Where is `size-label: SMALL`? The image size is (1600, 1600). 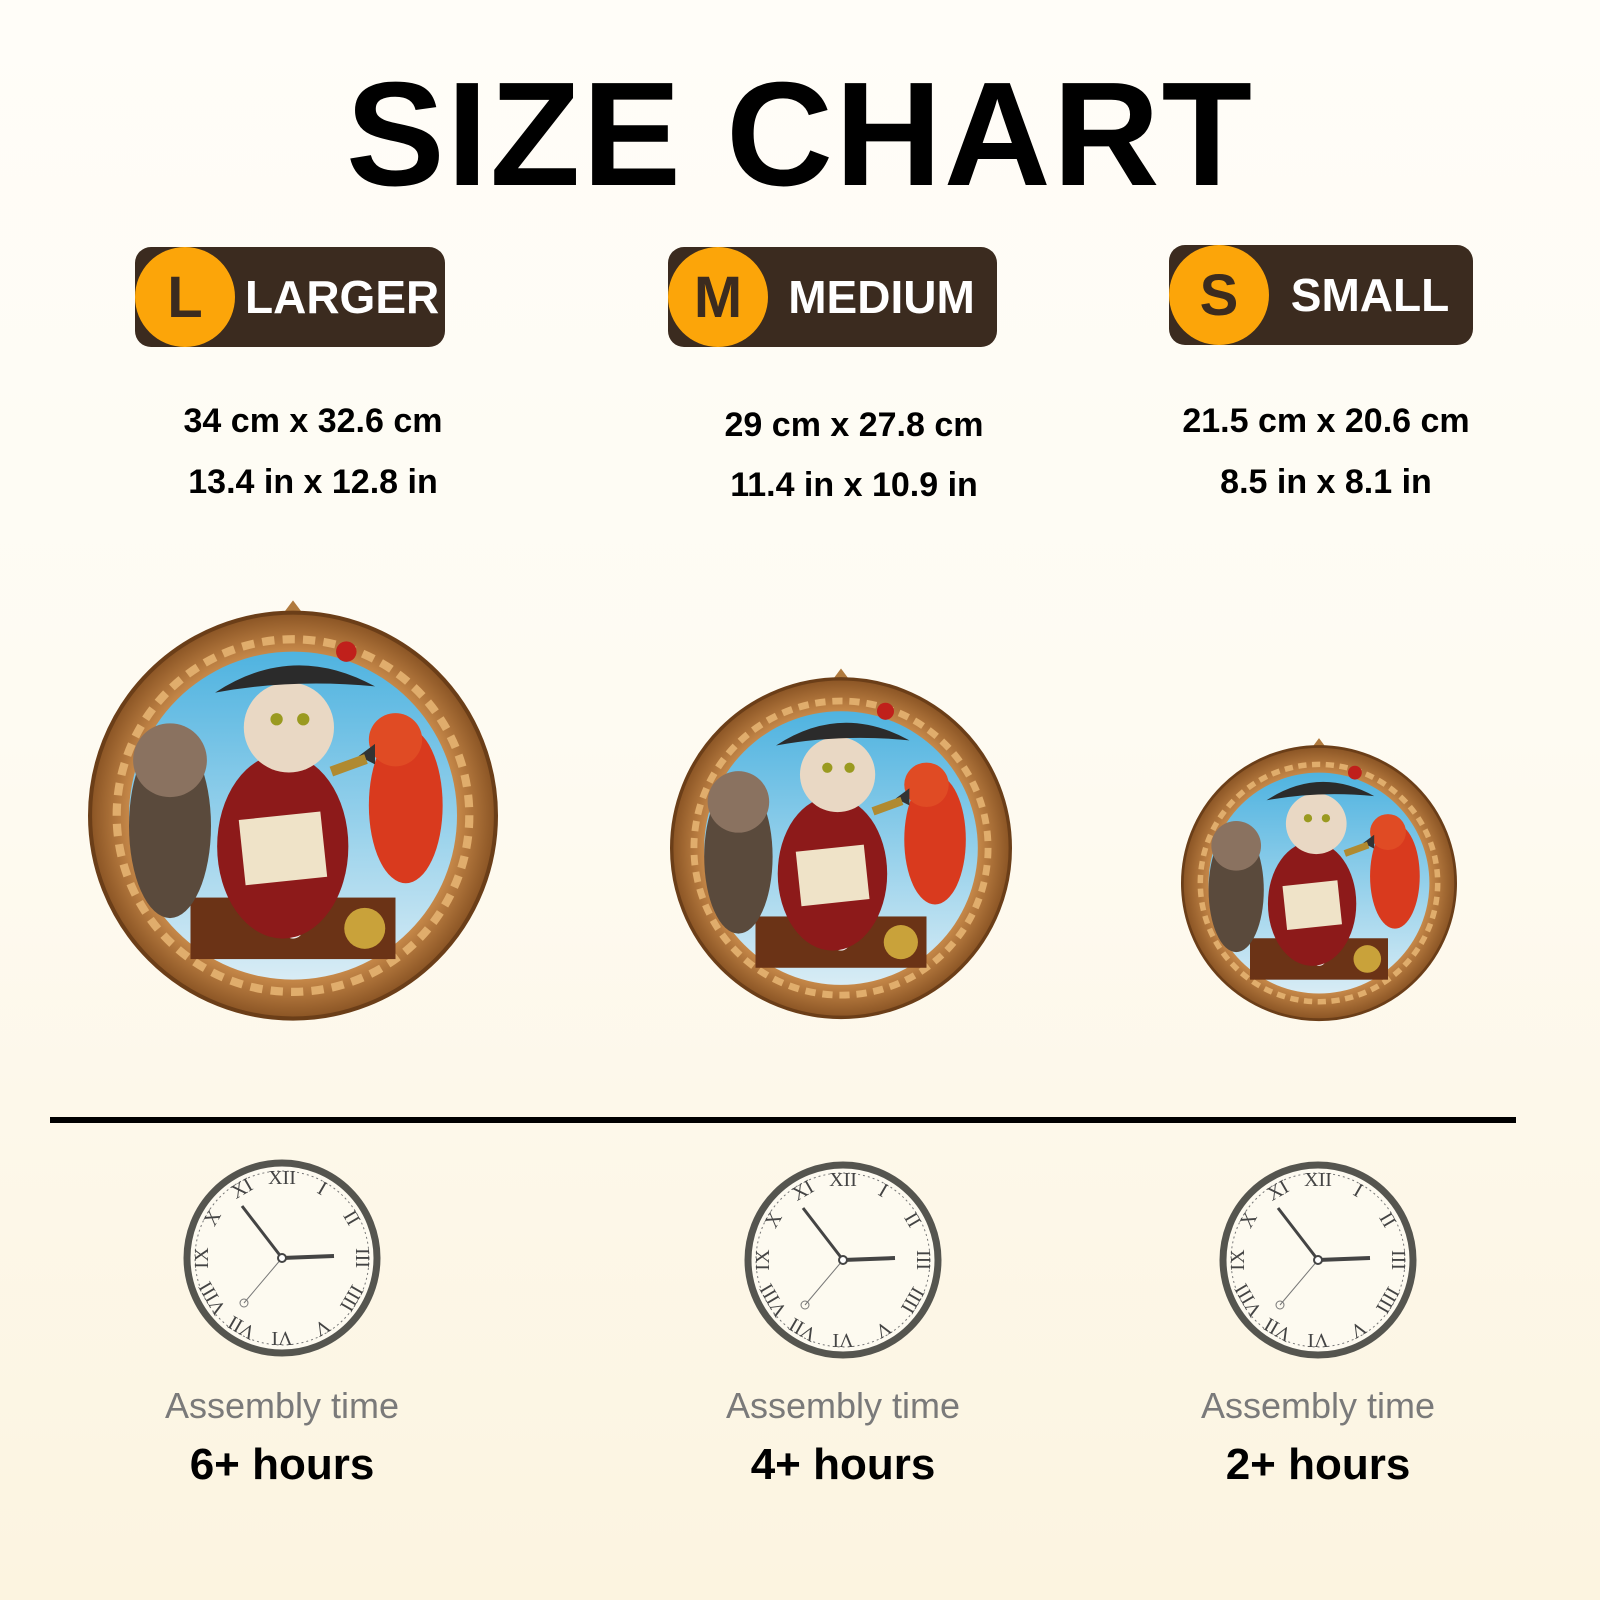
size-label: SMALL is located at coordinates (1370, 295).